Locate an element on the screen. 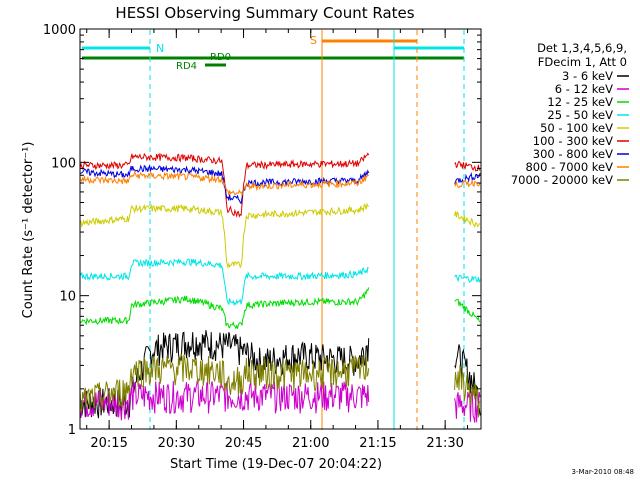 The width and height of the screenshot is (640, 480). rd0-label: RD0 is located at coordinates (220, 57).